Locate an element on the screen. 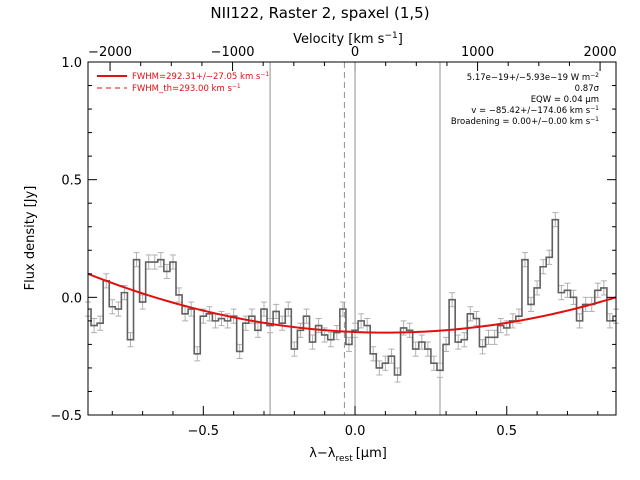  y-tick-label-1: 0.0 is located at coordinates (71, 298).